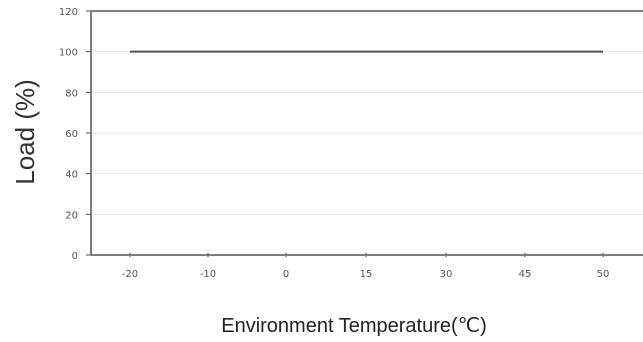 This screenshot has width=643, height=342. What do you see at coordinates (208, 274) in the screenshot?
I see `x-tick-label-1: -10` at bounding box center [208, 274].